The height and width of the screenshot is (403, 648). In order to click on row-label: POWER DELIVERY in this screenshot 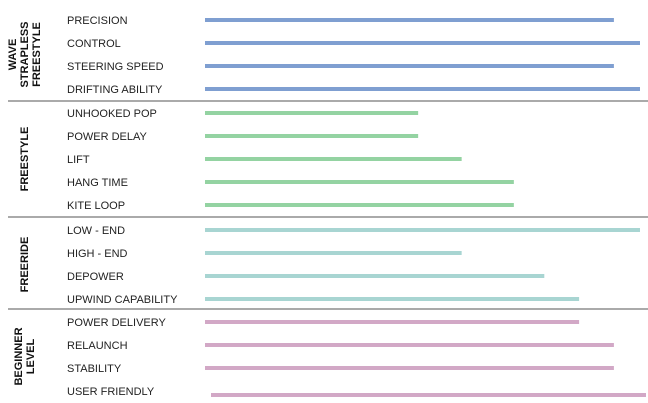, I will do `click(116, 323)`.